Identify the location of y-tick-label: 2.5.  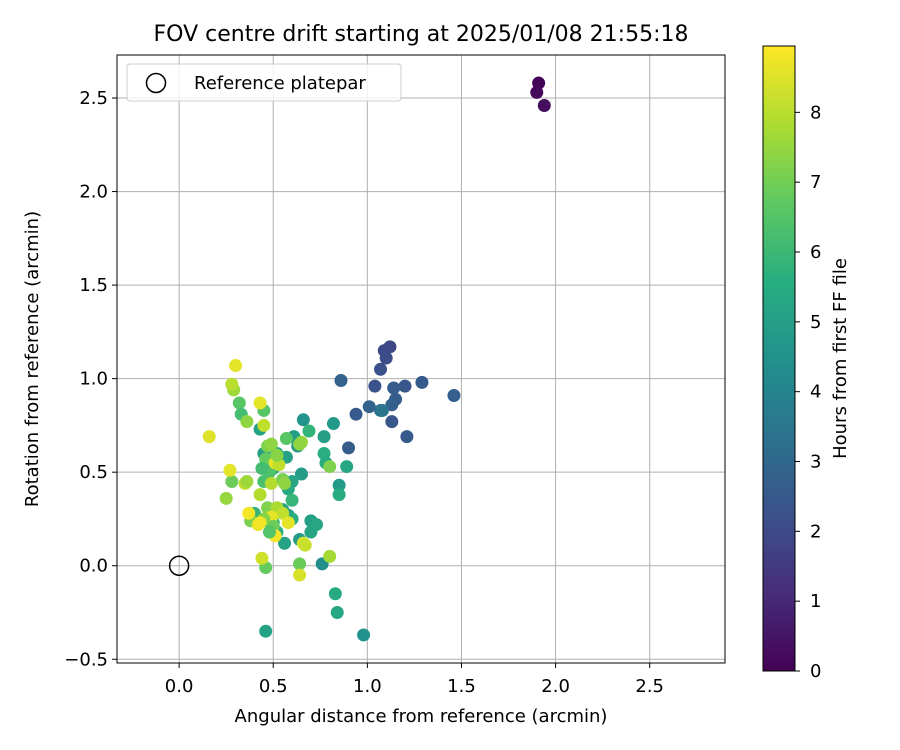
(93, 98).